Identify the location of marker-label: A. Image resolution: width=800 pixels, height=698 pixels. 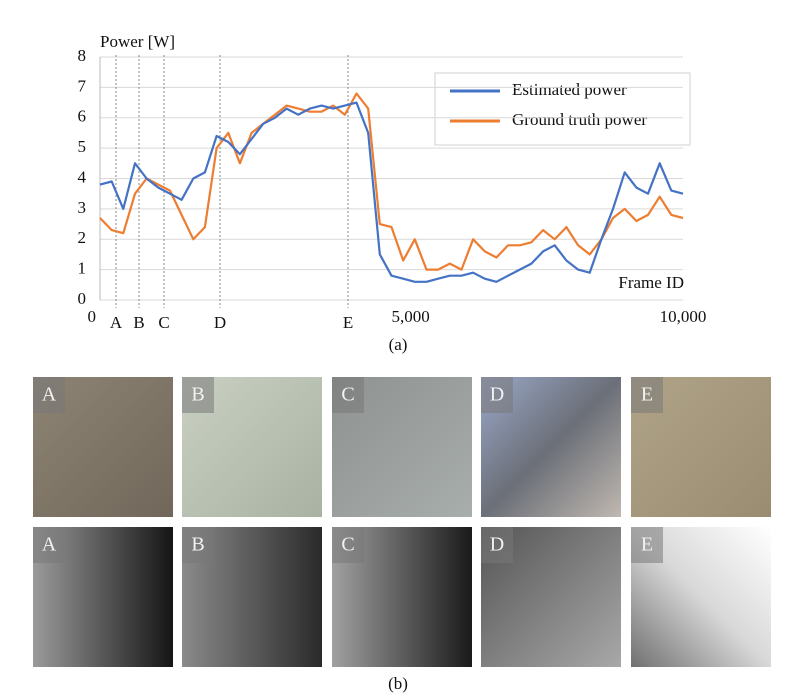
(116, 322).